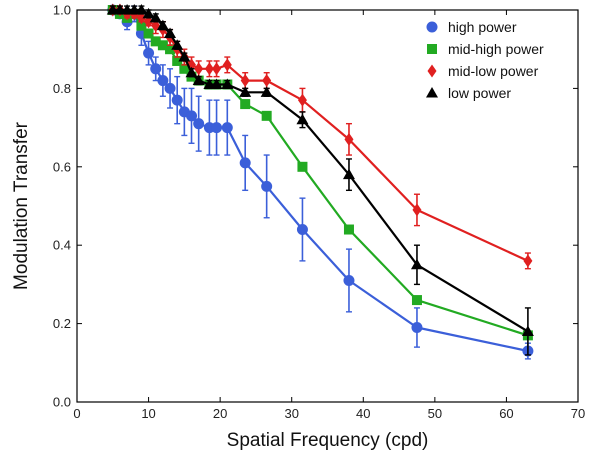 The height and width of the screenshot is (456, 590). What do you see at coordinates (62, 88) in the screenshot?
I see `y-tick-label: 0.8` at bounding box center [62, 88].